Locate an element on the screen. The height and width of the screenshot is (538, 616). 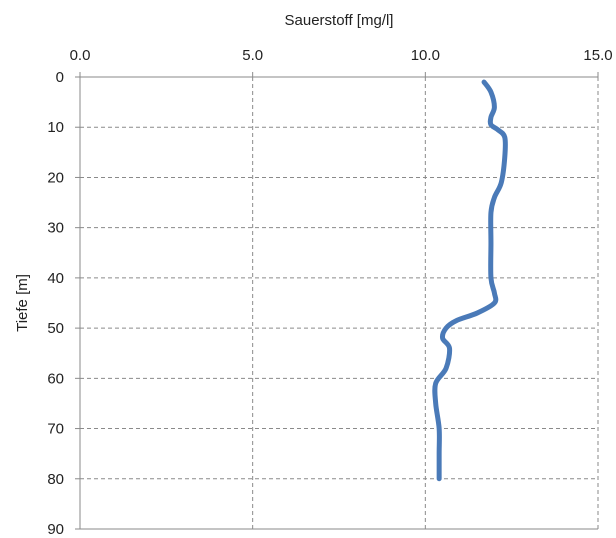
y-tick-label: 20 is located at coordinates (55, 177).